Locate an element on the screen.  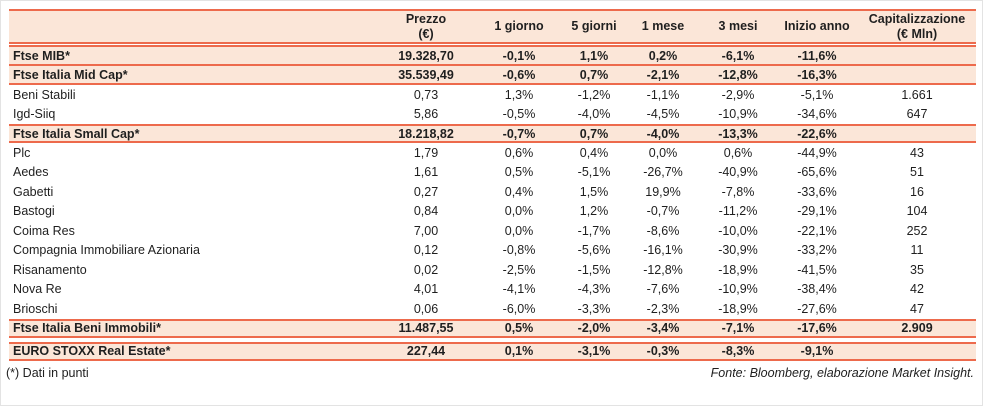
row-name: EURO STOXX Real Estate* is located at coordinates (92, 351).